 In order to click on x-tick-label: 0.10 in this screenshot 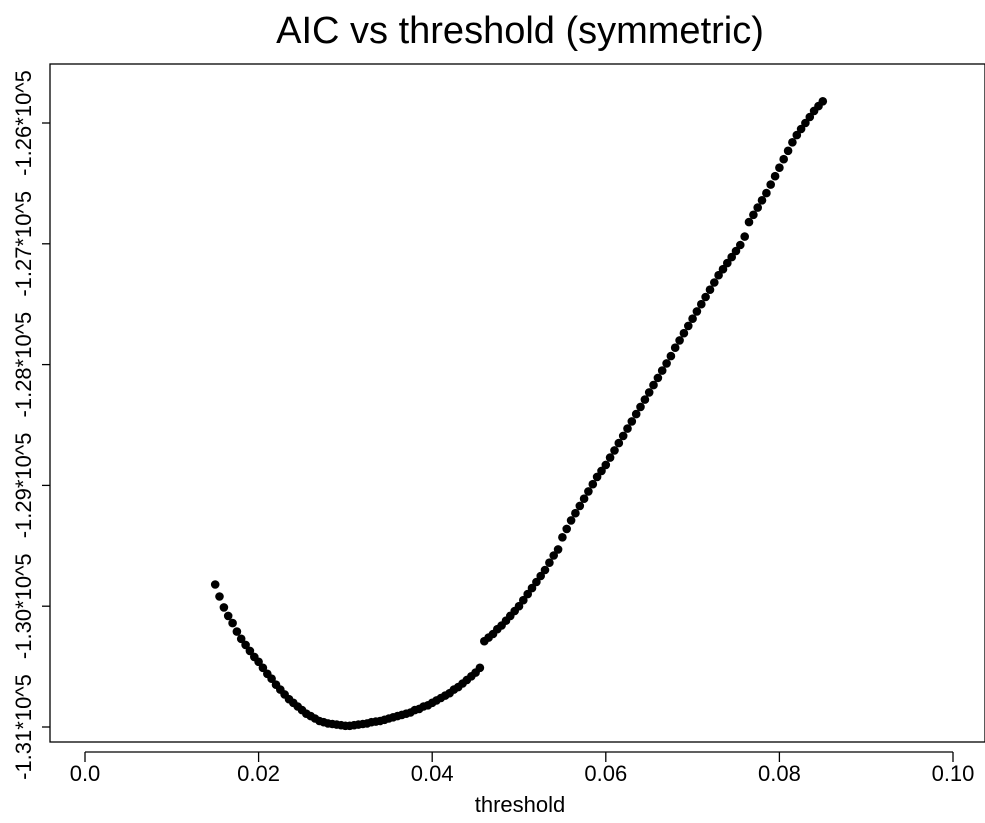, I will do `click(953, 773)`.